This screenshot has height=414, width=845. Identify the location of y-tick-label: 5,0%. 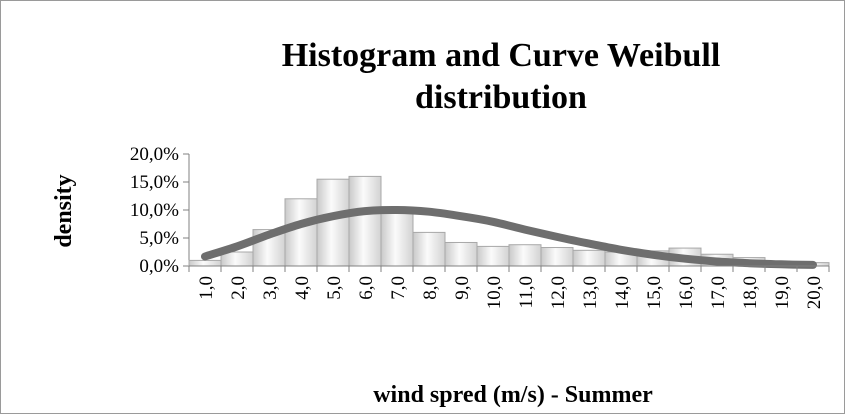
(159, 238).